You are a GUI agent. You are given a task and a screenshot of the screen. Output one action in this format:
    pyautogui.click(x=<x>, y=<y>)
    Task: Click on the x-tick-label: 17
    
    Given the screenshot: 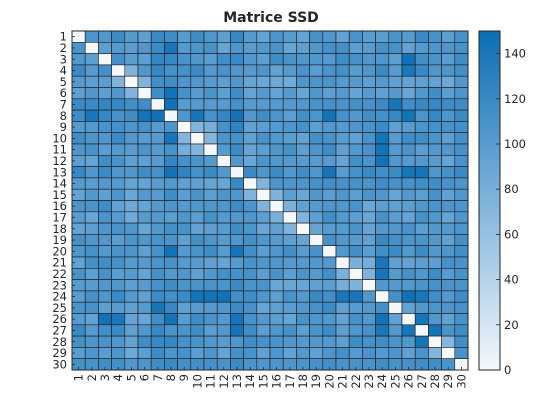 What is the action you would take?
    pyautogui.click(x=290, y=381)
    